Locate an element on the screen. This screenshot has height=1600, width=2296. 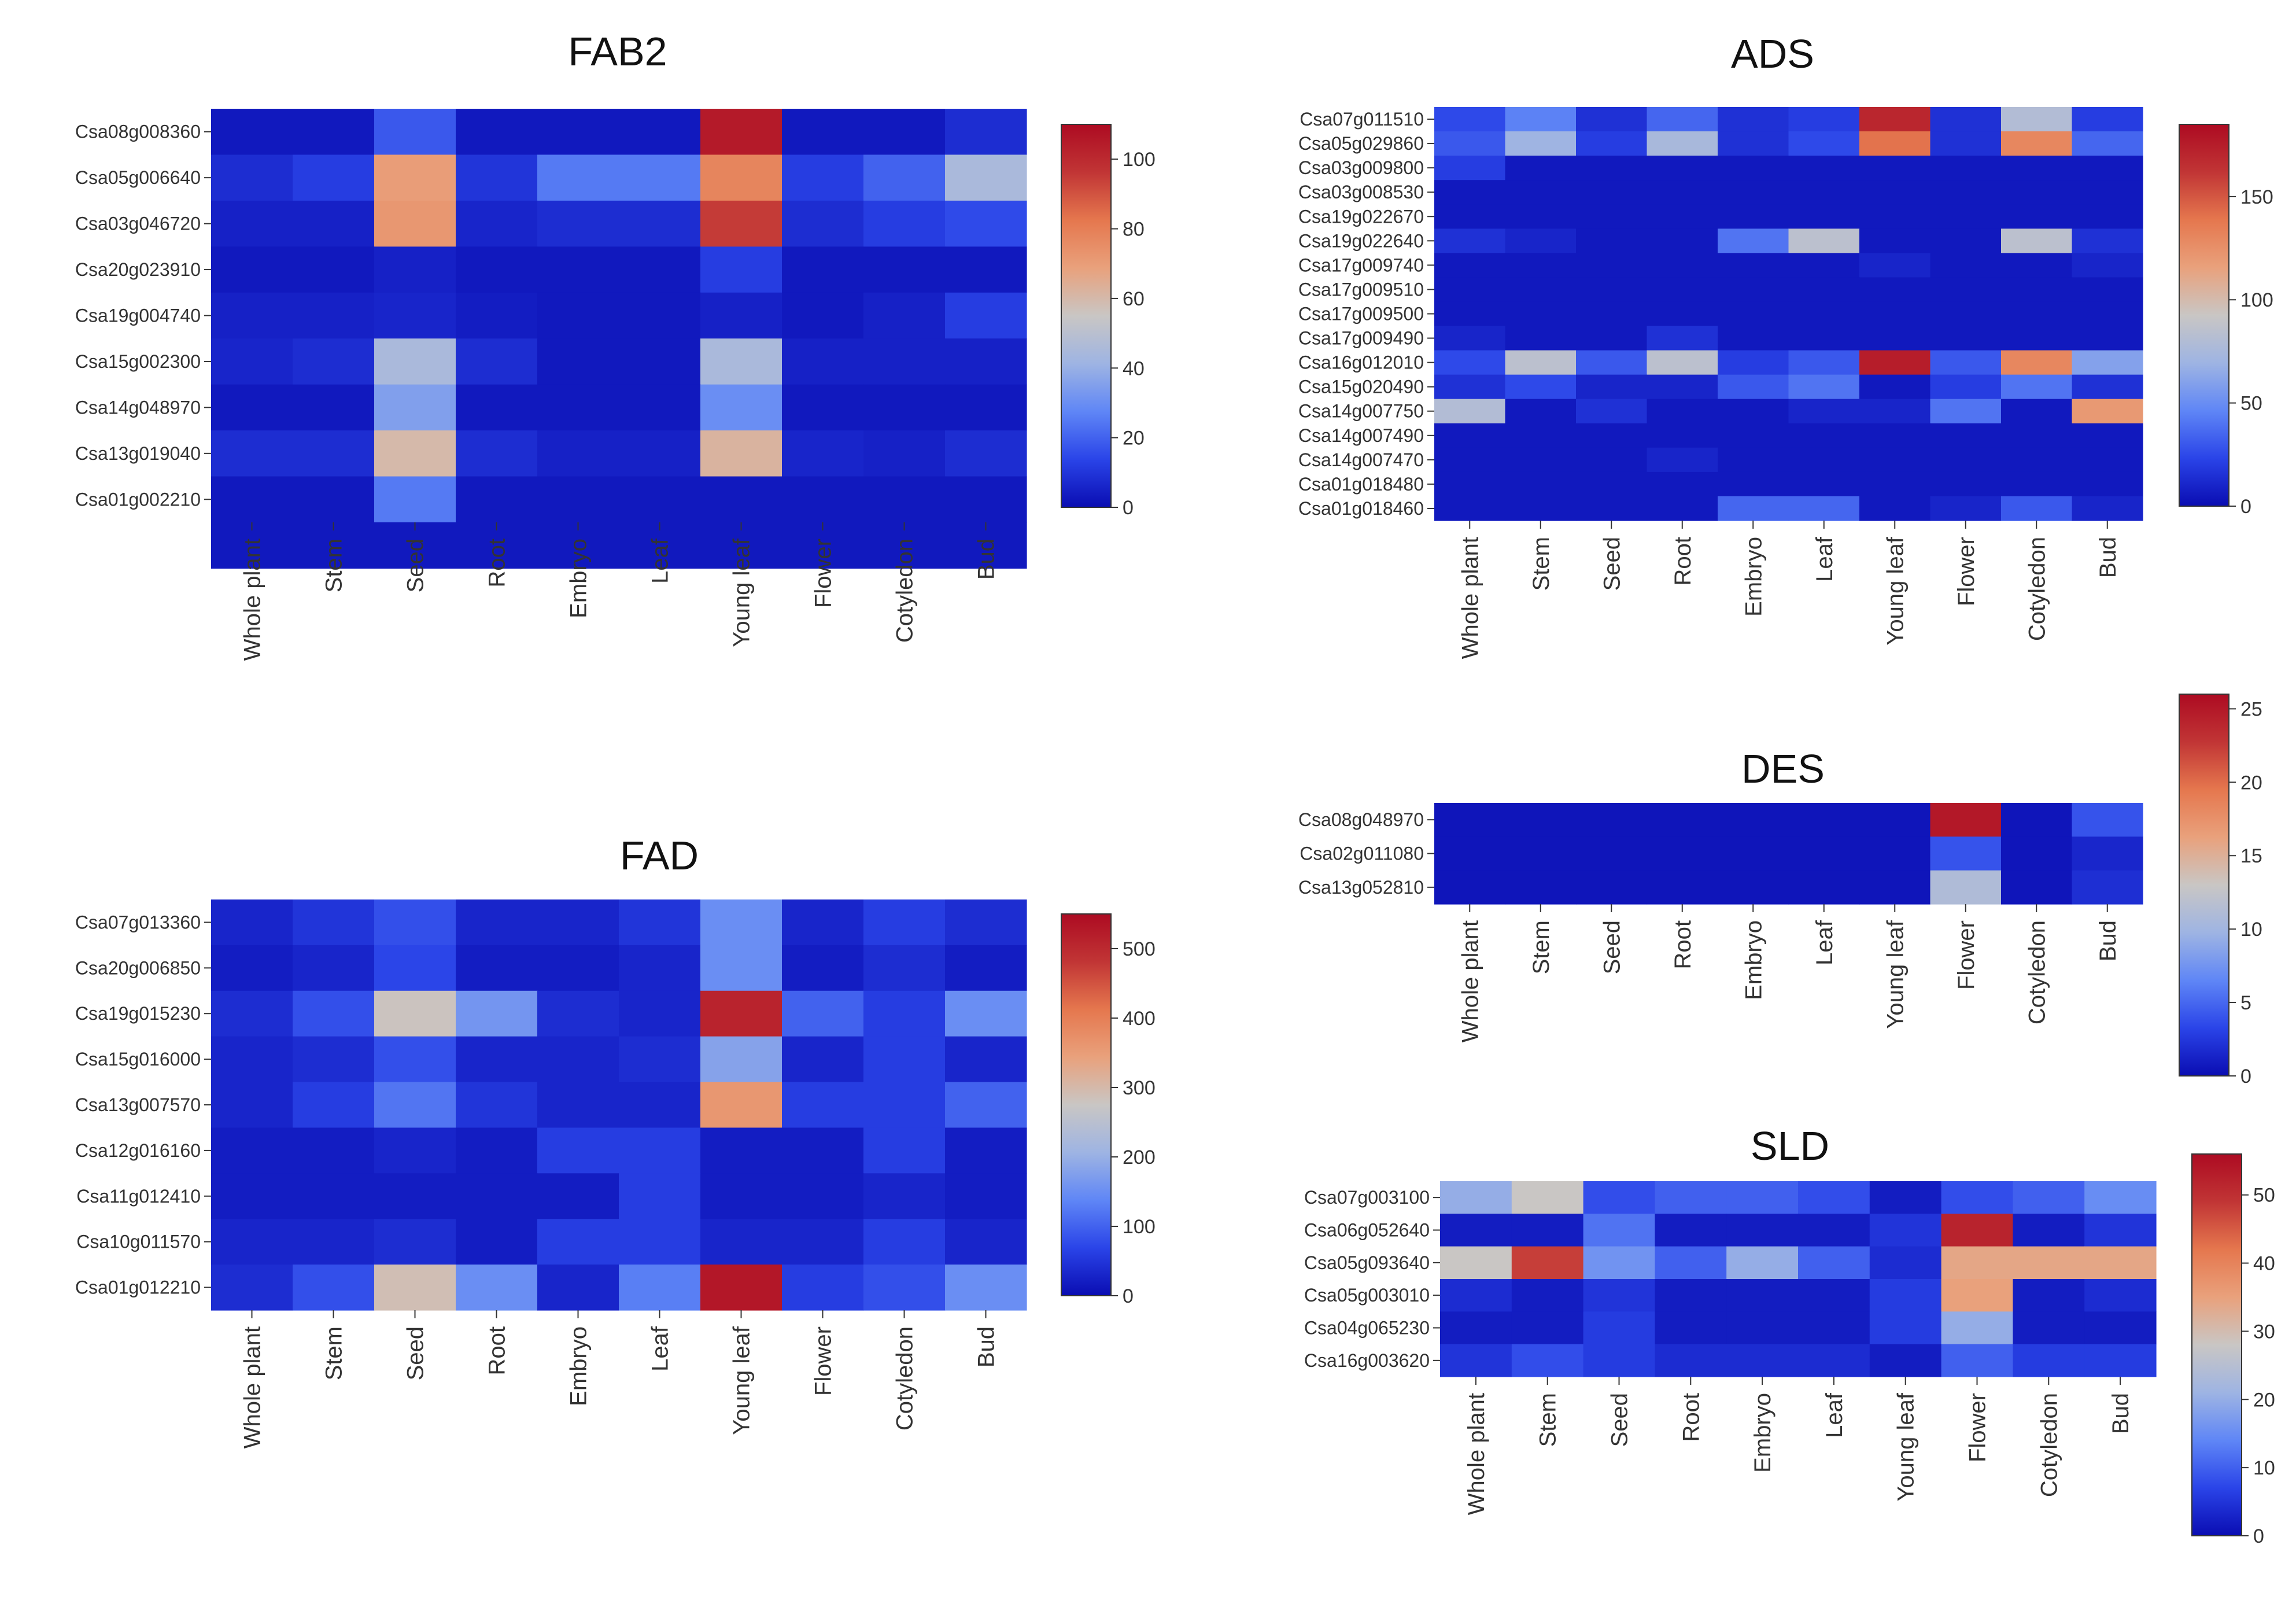
colorbar-tick-label: 200 is located at coordinates (1139, 1157).